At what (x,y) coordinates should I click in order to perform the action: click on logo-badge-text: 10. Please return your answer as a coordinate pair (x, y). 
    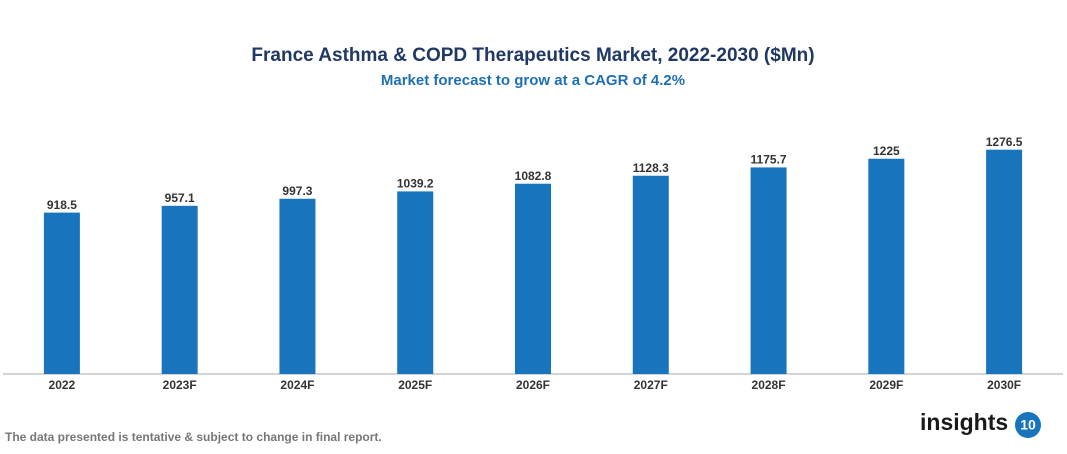
    Looking at the image, I should click on (1028, 425).